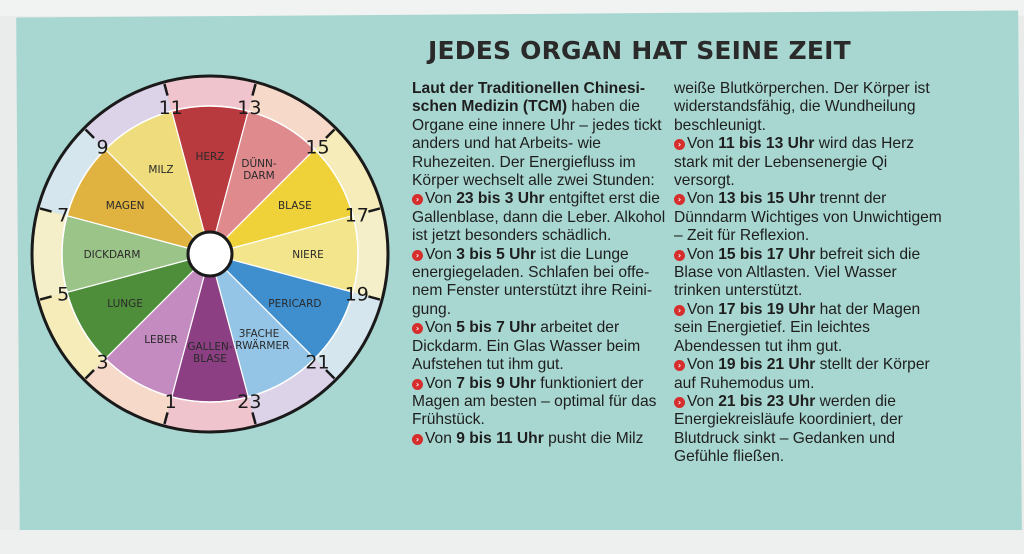 This screenshot has height=554, width=1024. I want to click on organ-label: MAGEN, so click(125, 206).